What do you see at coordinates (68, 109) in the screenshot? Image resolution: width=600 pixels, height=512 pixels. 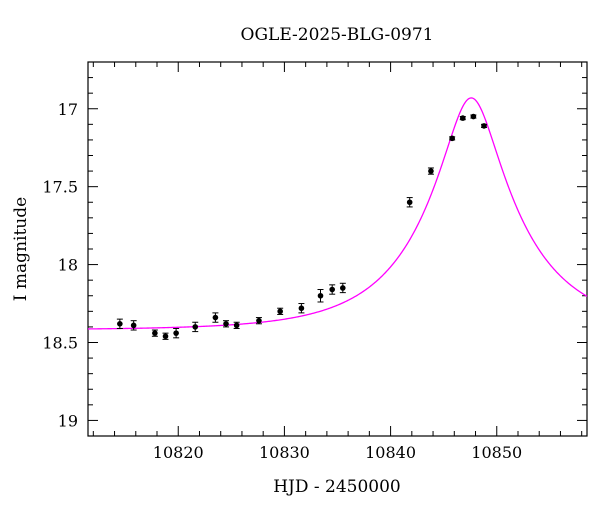 I see `y-tick-label: 17` at bounding box center [68, 109].